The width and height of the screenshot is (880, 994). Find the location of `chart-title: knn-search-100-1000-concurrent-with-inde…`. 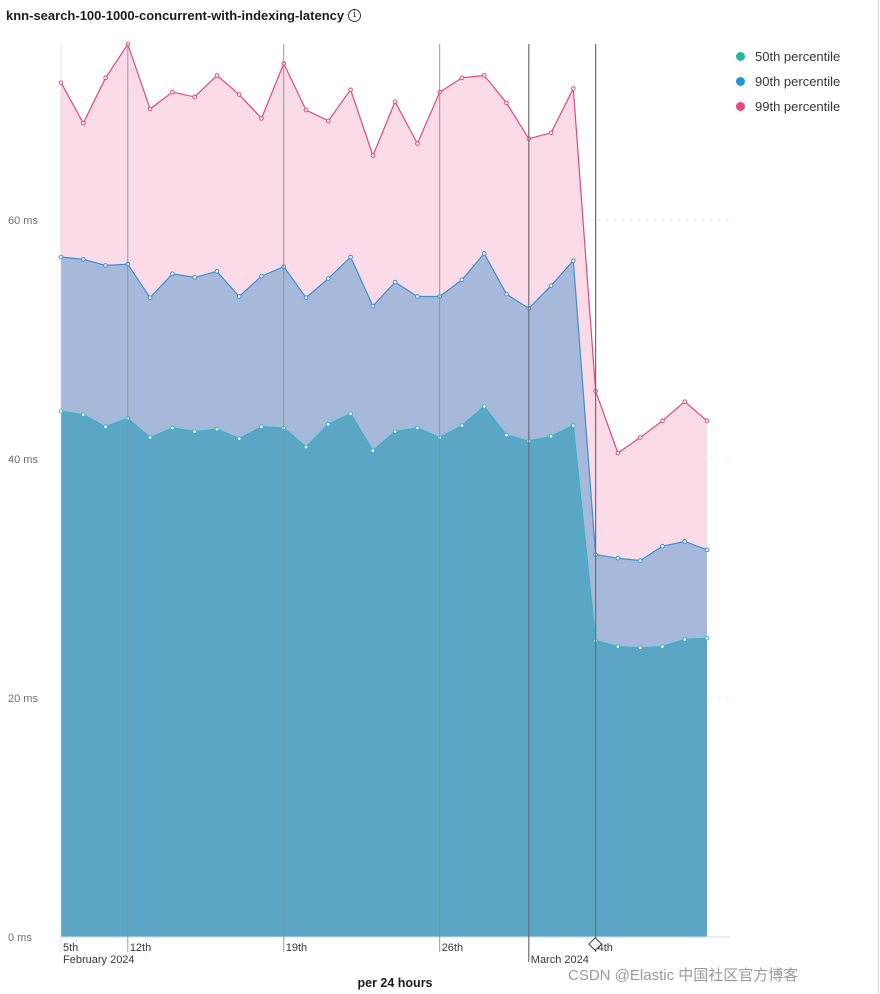

chart-title: knn-search-100-1000-concurrent-with-inde… is located at coordinates (184, 15).